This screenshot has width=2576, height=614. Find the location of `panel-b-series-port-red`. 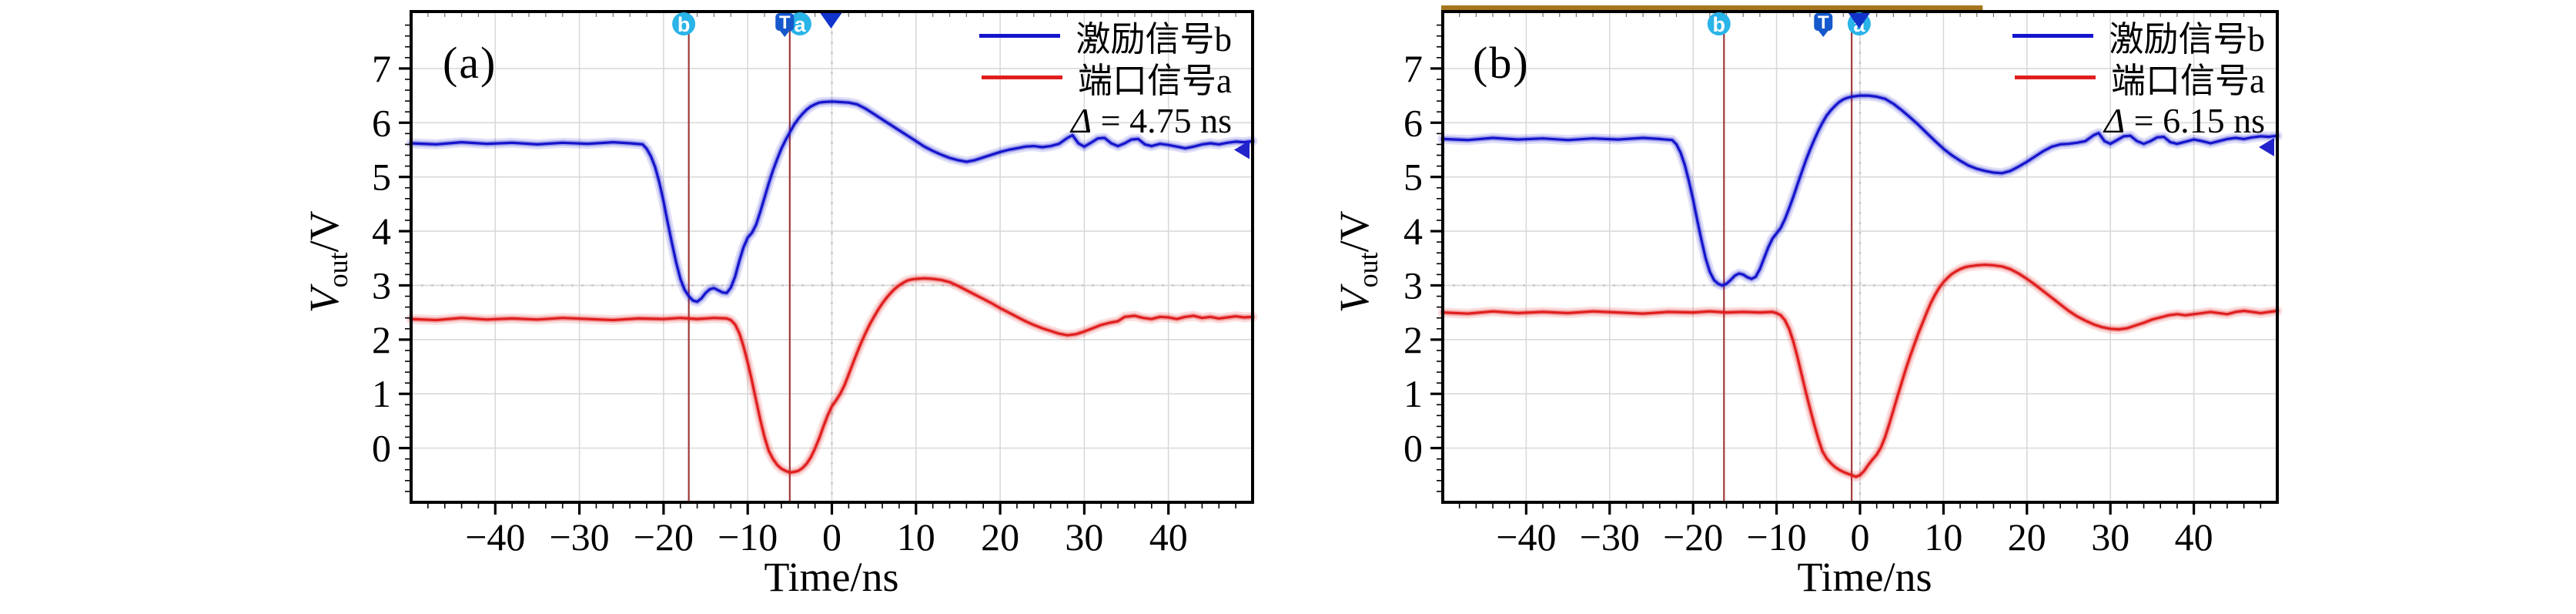

panel-b-series-port-red is located at coordinates (1860, 371).